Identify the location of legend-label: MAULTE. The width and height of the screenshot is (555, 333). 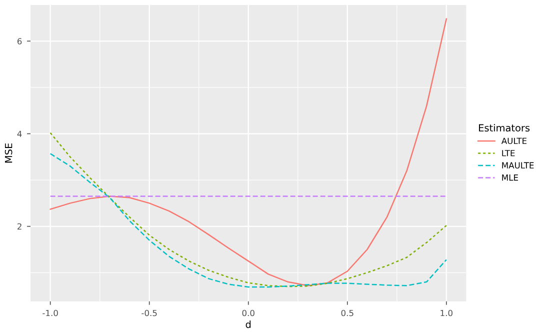
(518, 165).